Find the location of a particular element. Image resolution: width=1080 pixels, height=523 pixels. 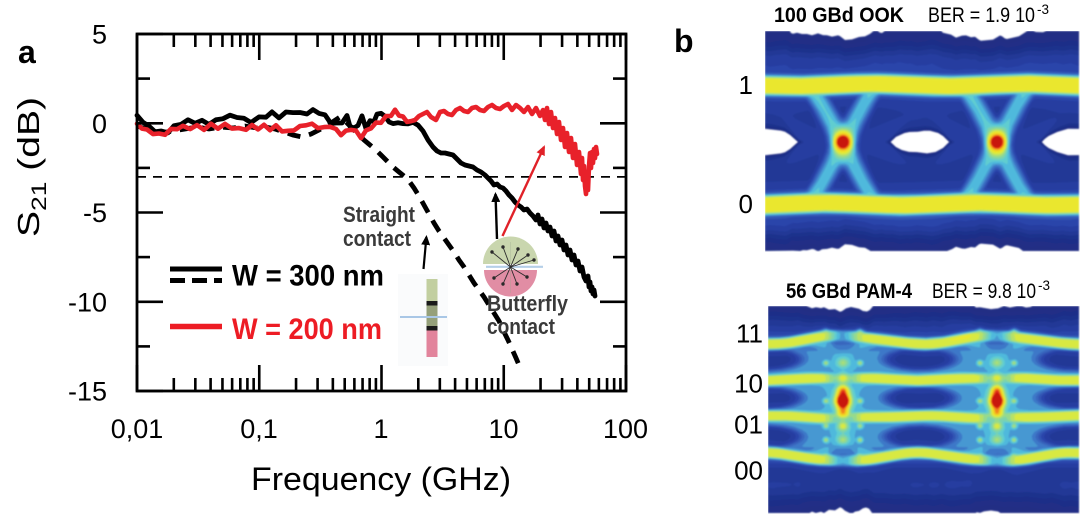

svg-text: BER = 1.9 10 is located at coordinates (981, 15).